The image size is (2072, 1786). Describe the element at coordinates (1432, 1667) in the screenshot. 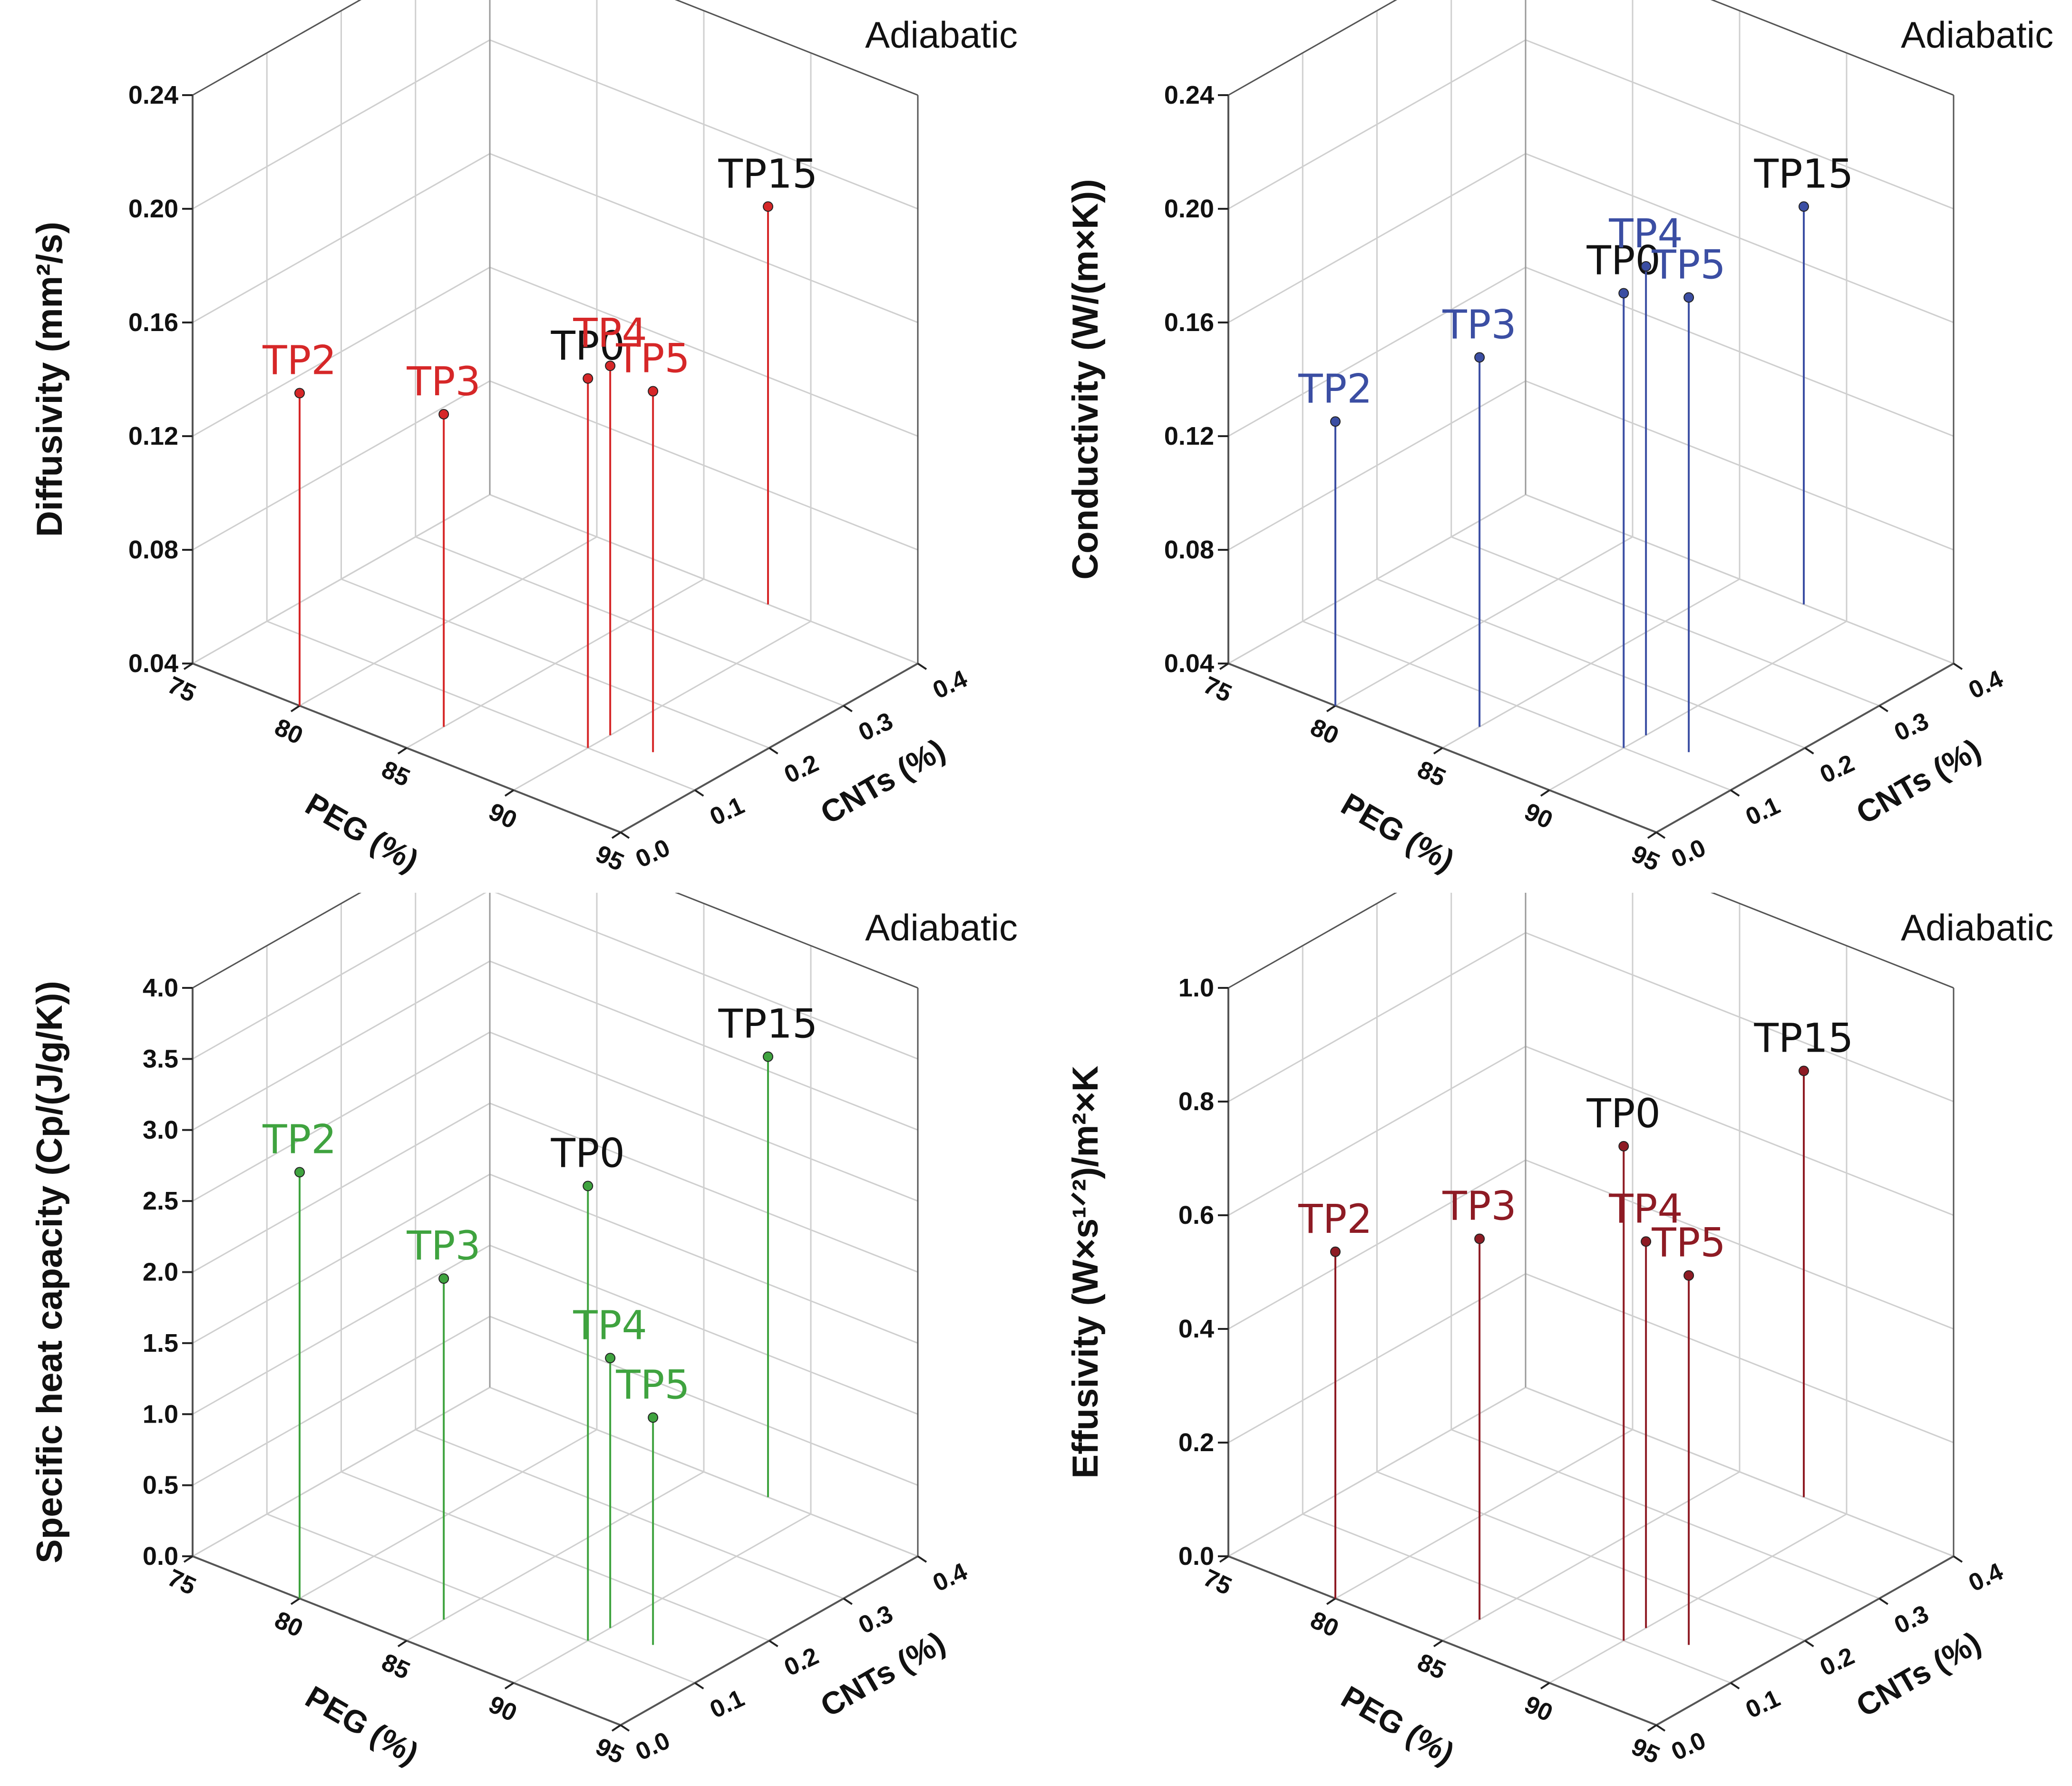

I see `x-tick-label: 85` at that location.